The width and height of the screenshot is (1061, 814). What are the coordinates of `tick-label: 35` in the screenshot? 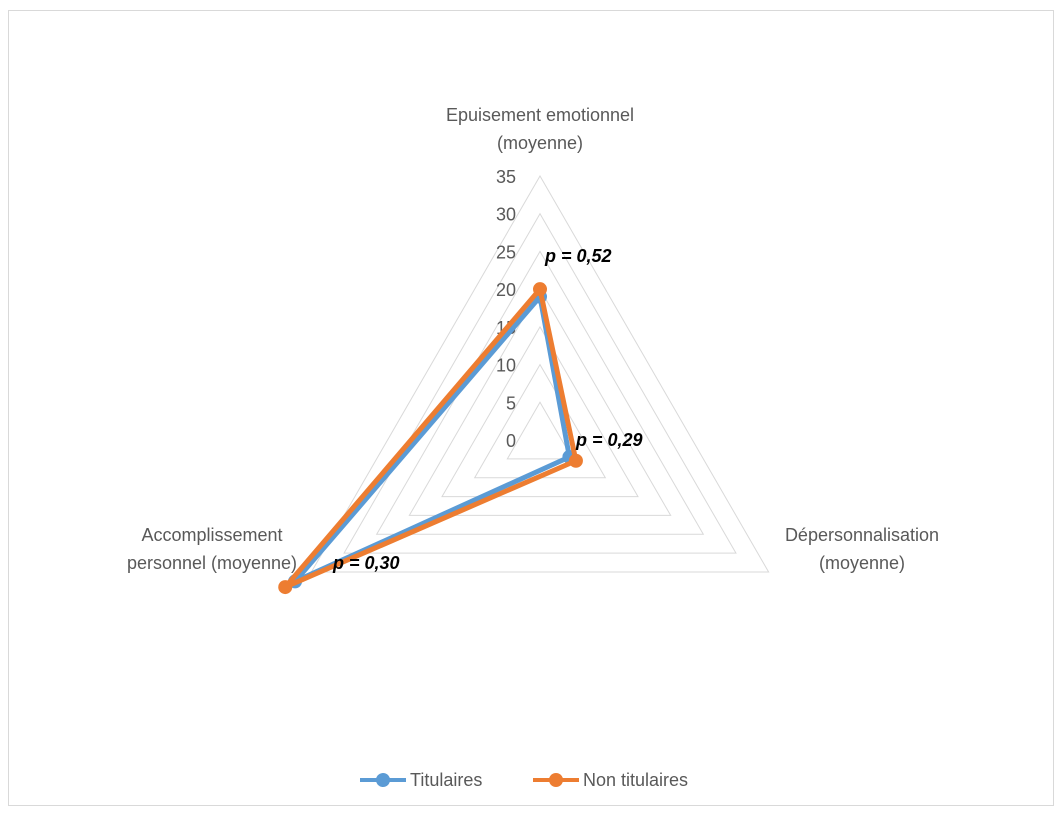 It's located at (506, 177).